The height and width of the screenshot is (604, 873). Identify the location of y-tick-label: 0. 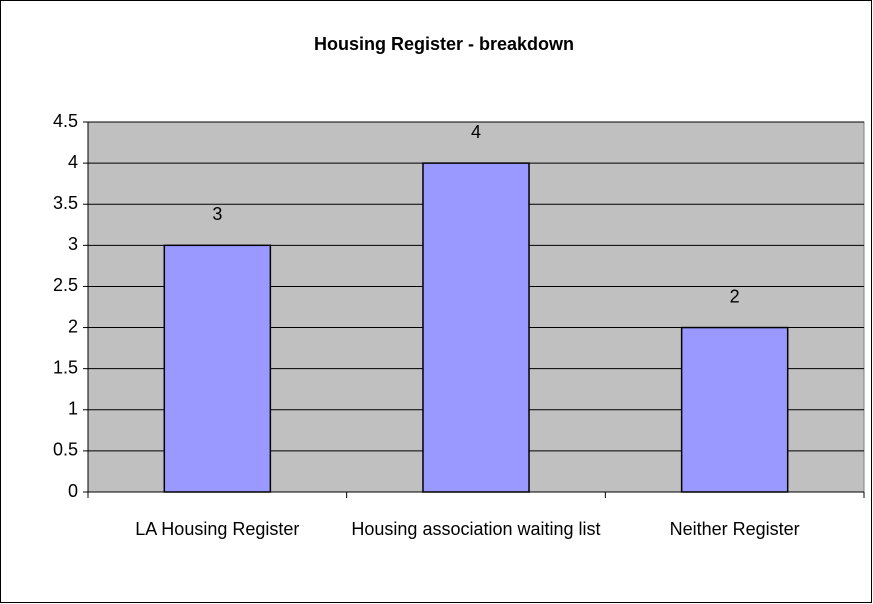
(73, 491).